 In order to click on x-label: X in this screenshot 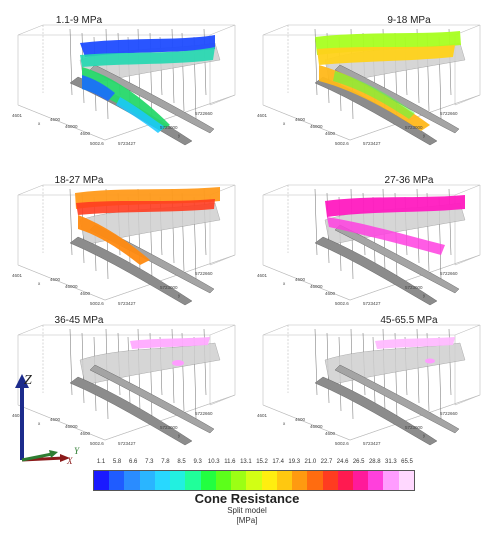, I will do `click(69, 461)`.